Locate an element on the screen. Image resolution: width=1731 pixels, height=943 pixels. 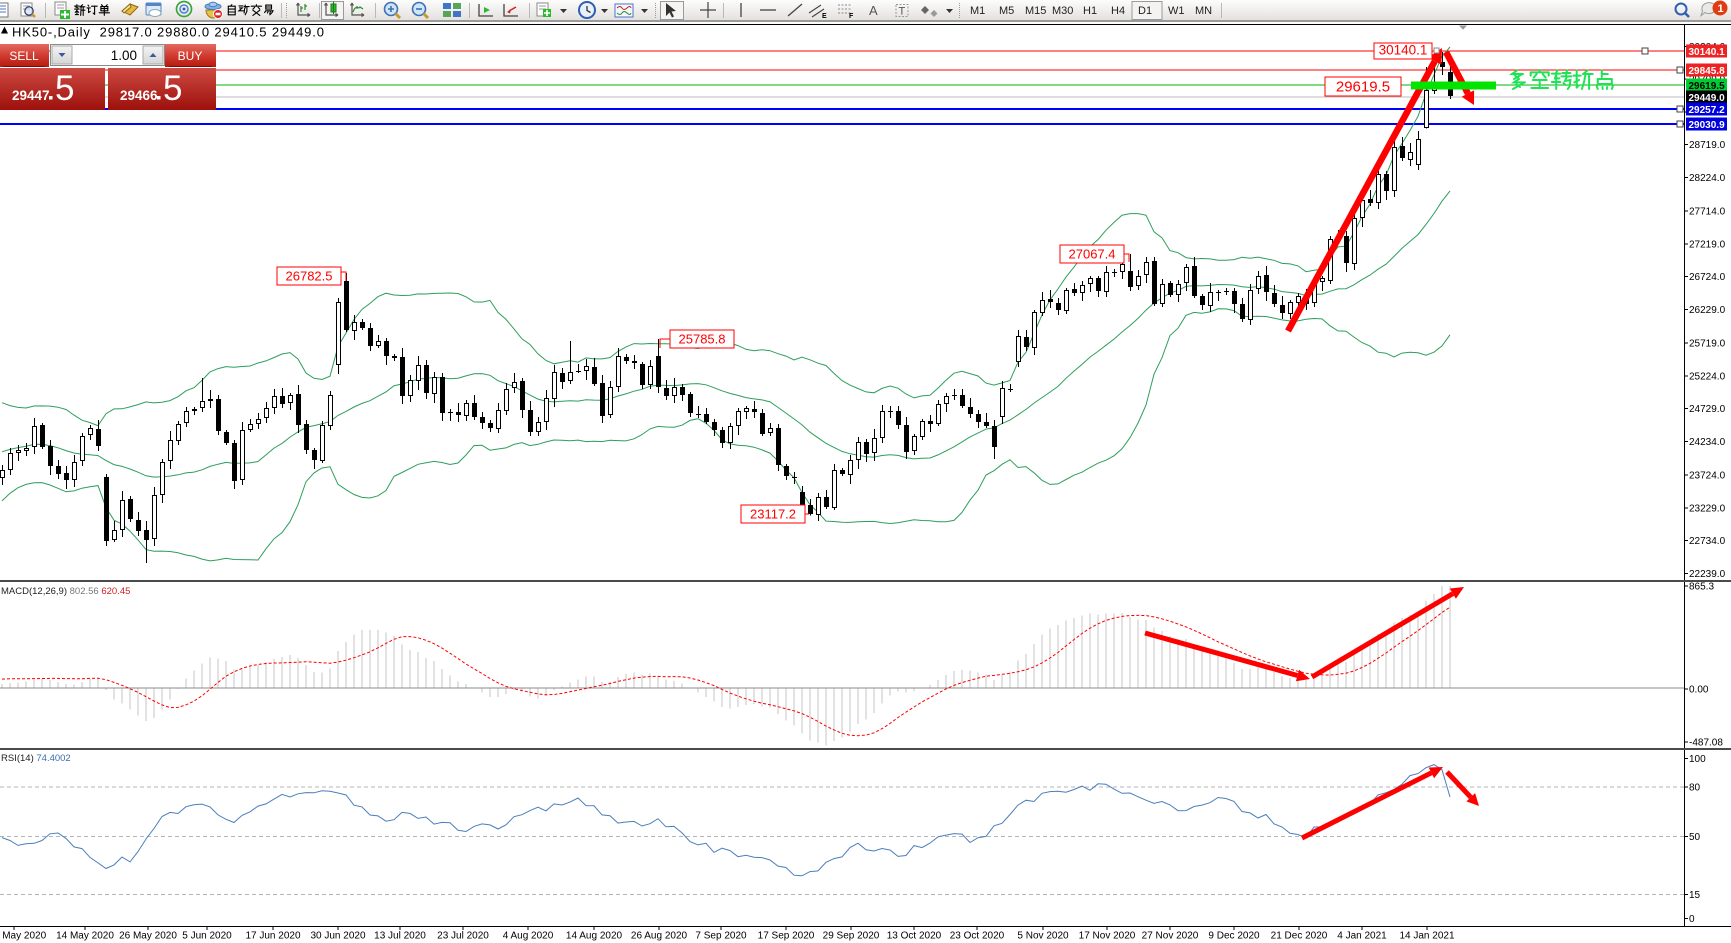
svg-text: M5 is located at coordinates (1006, 11).